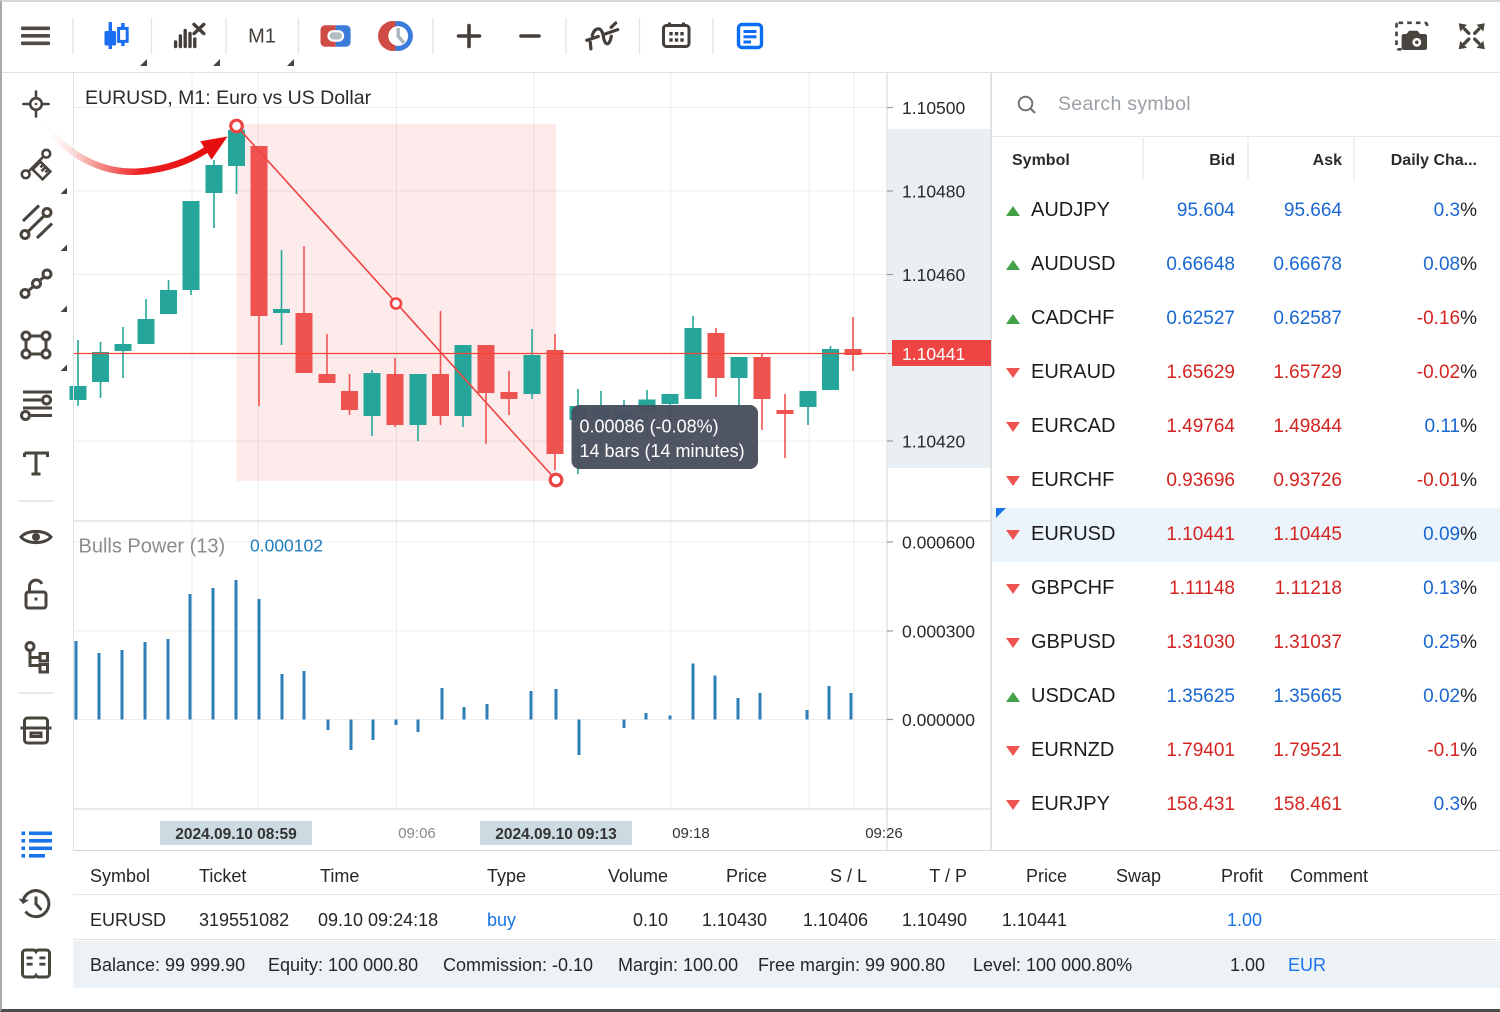  Describe the element at coordinates (884, 833) in the screenshot. I see `svg-text: 09:26` at that location.